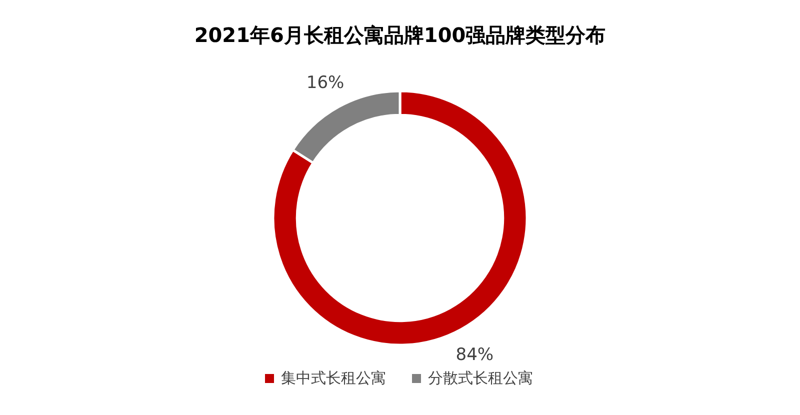  What do you see at coordinates (400, 35) in the screenshot?
I see `chart-title: 2021年6月长租公寓品牌100强品牌类型分布` at bounding box center [400, 35].